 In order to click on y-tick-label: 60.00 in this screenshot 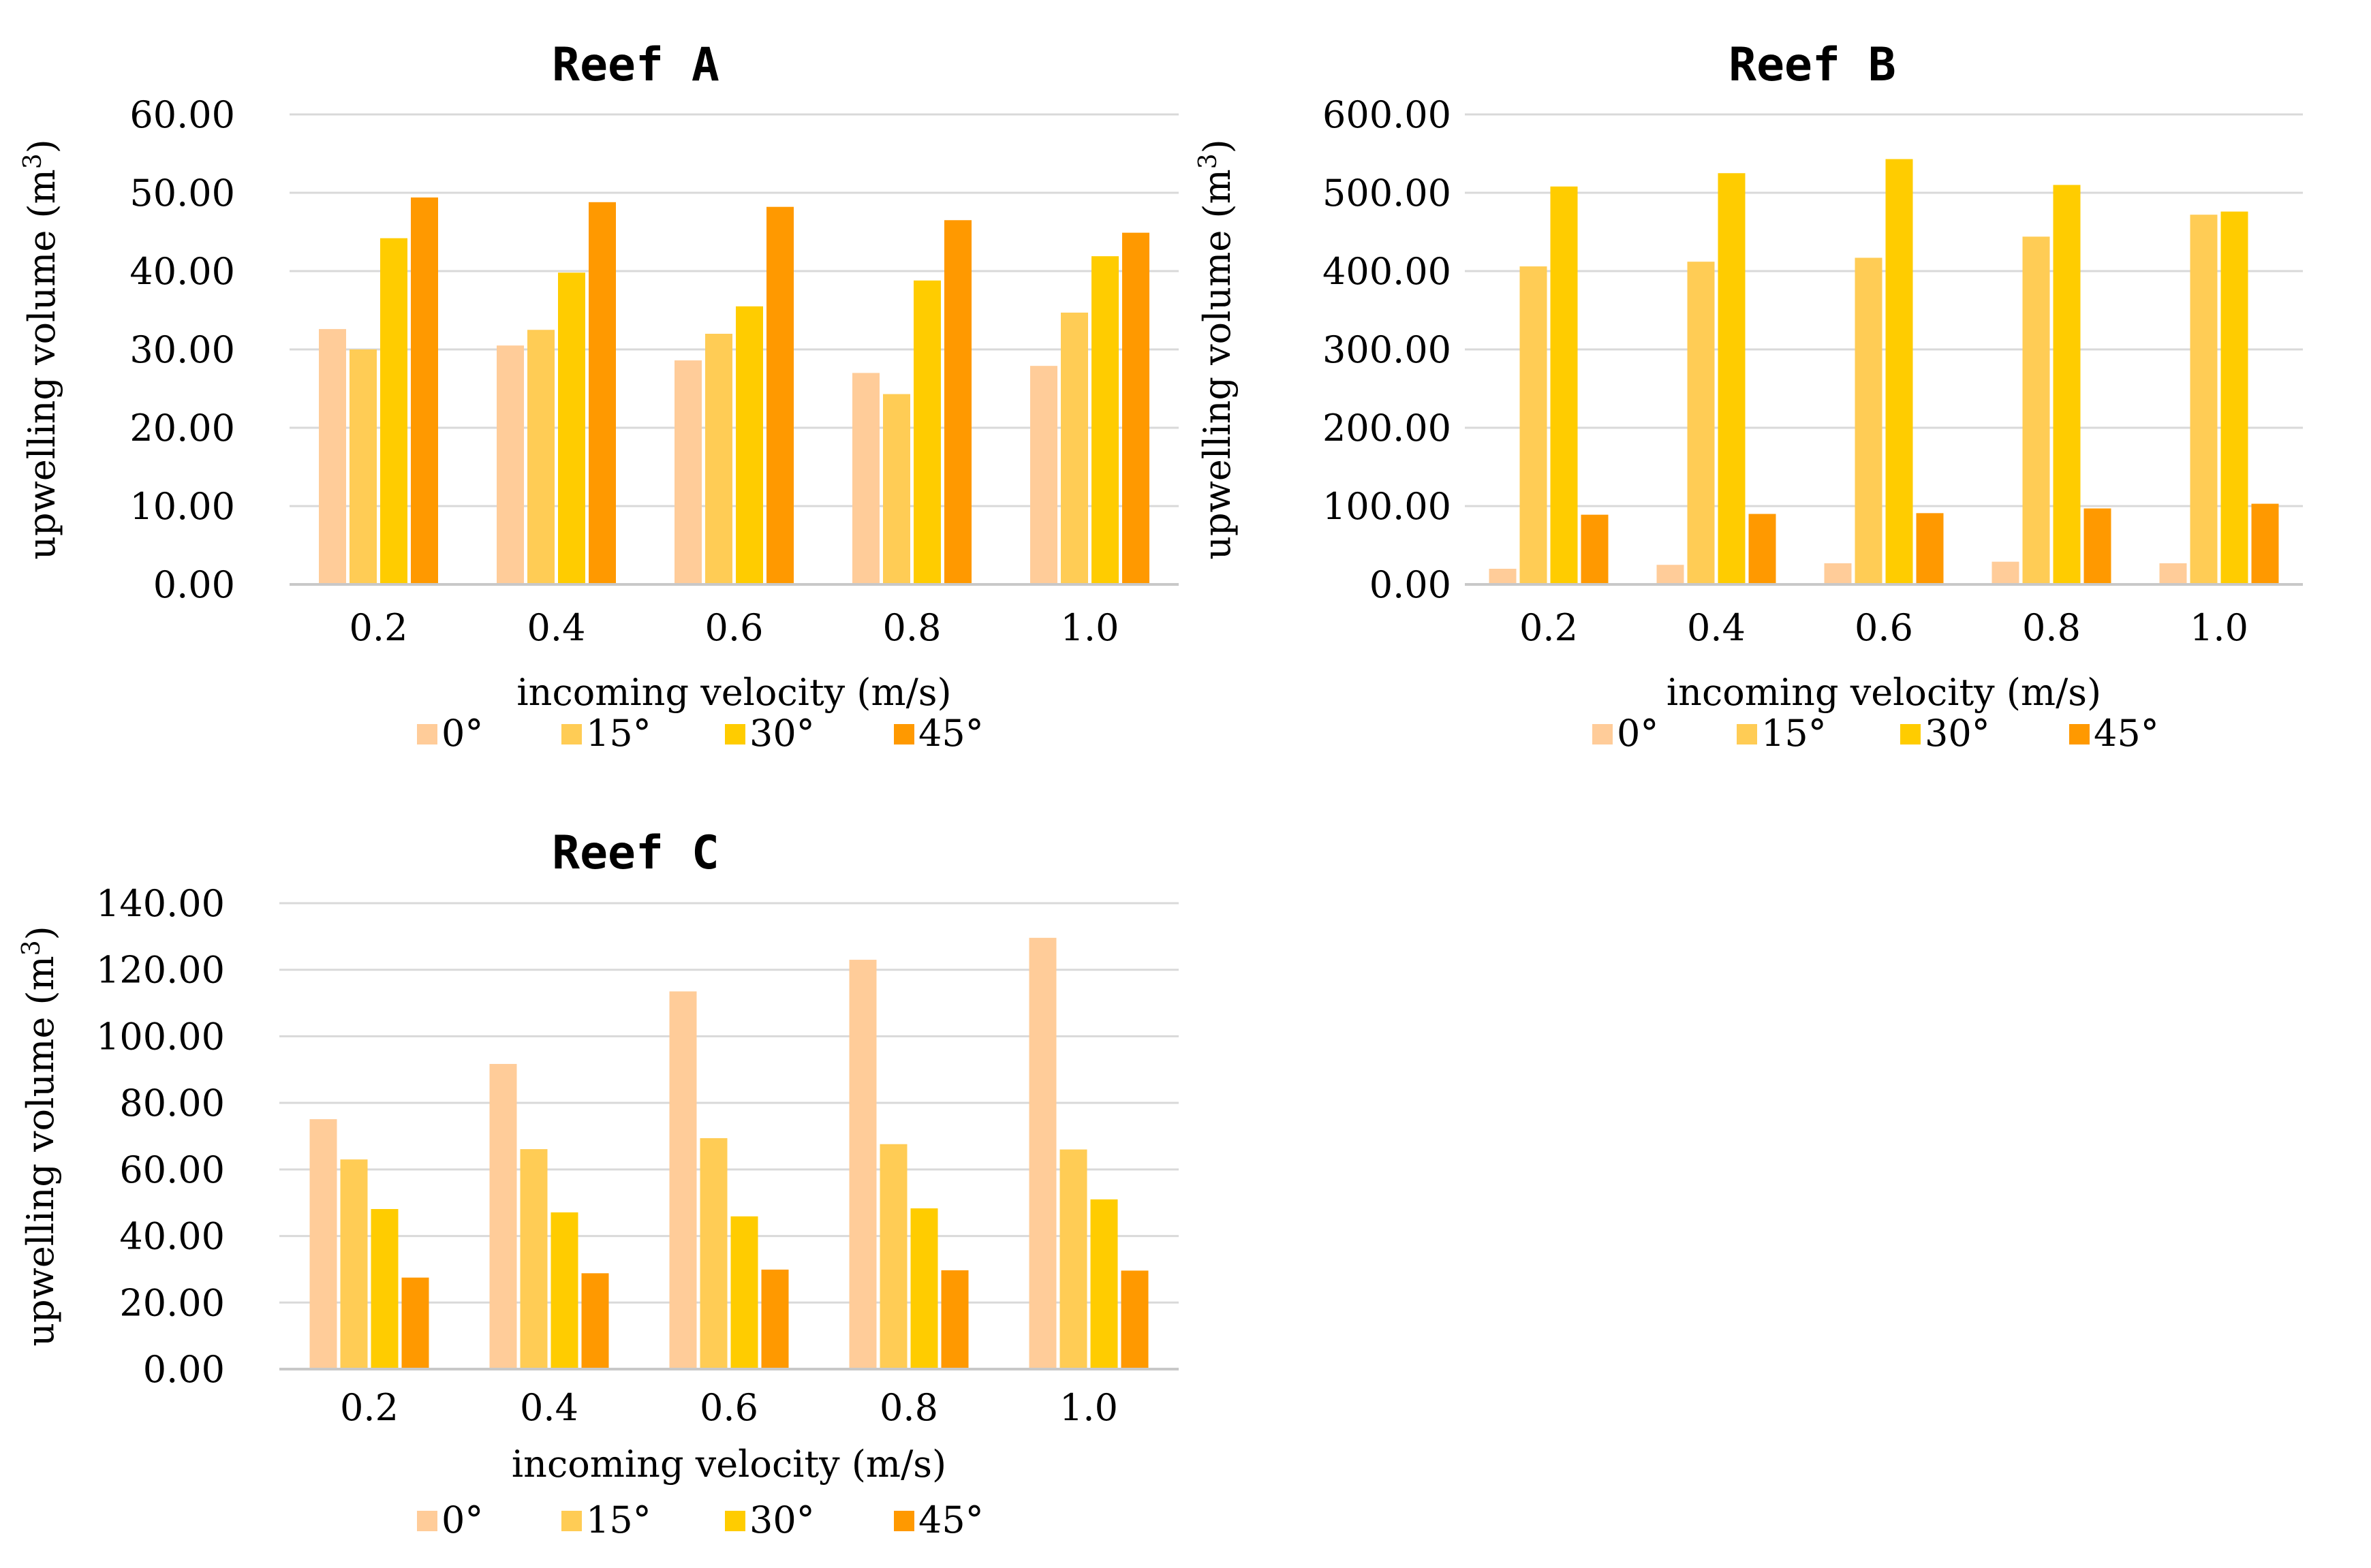, I will do `click(172, 1169)`.